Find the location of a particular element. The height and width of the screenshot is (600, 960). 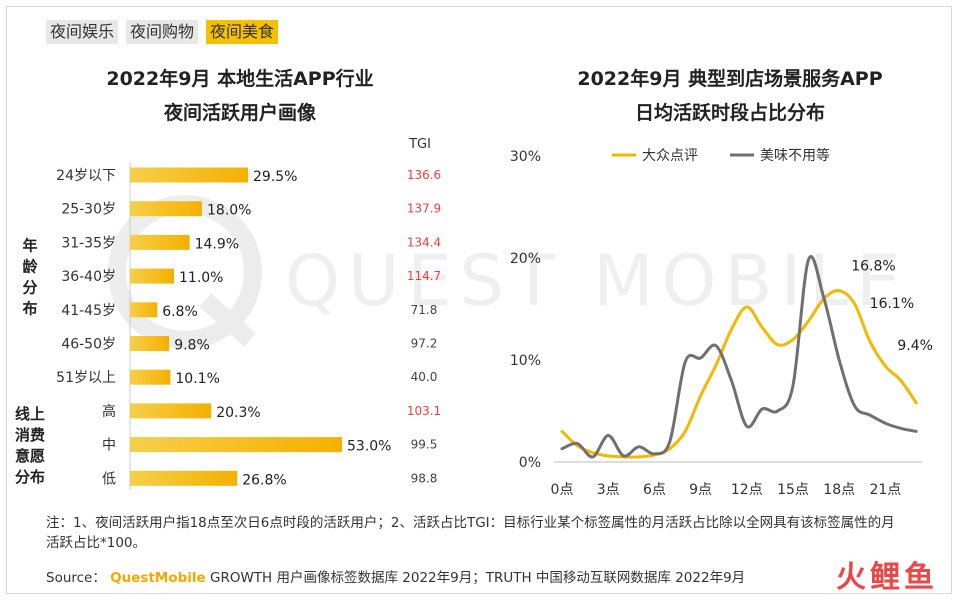

y-tick-label: 30% is located at coordinates (525, 157).